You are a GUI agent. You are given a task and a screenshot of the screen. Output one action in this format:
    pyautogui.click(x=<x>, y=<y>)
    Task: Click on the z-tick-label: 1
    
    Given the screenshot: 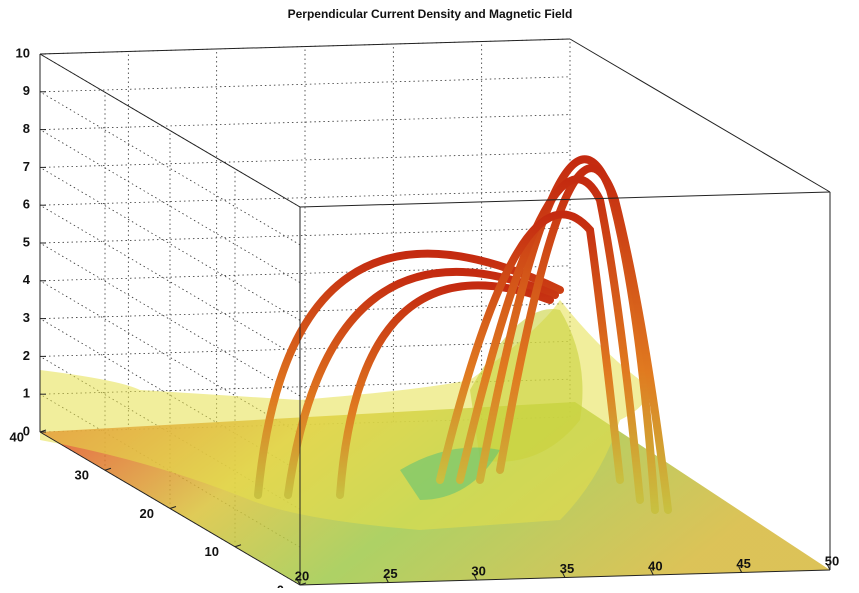 What is the action you would take?
    pyautogui.click(x=26, y=393)
    